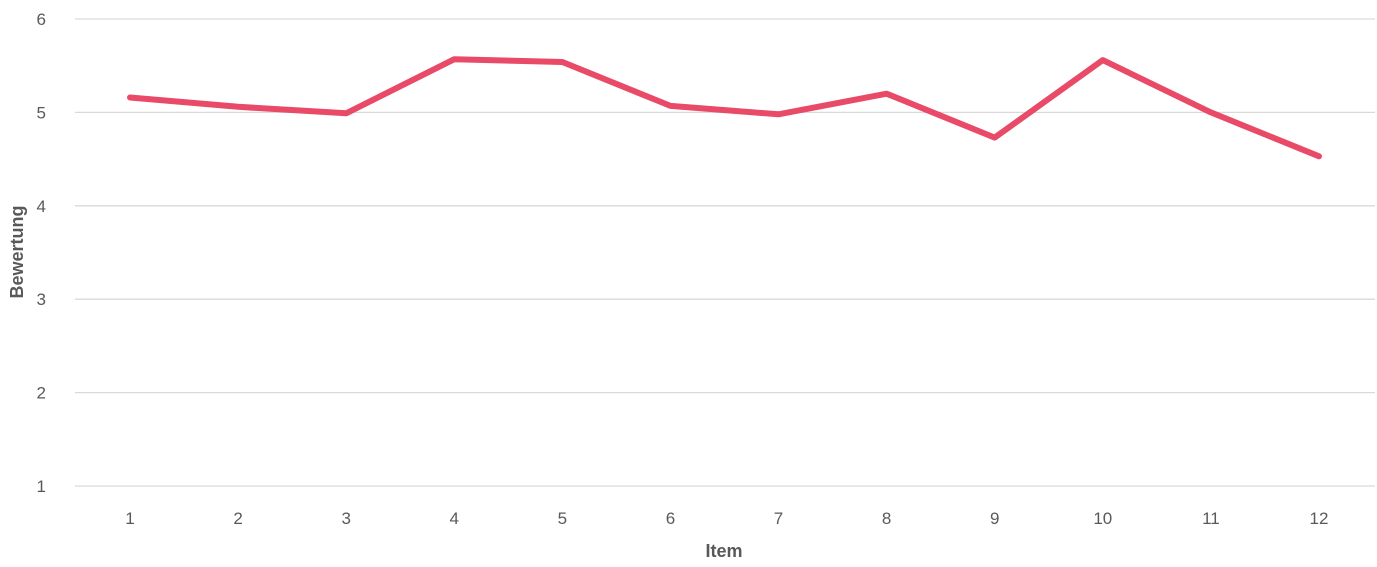  I want to click on y-axis-title: Bewertung, so click(17, 251).